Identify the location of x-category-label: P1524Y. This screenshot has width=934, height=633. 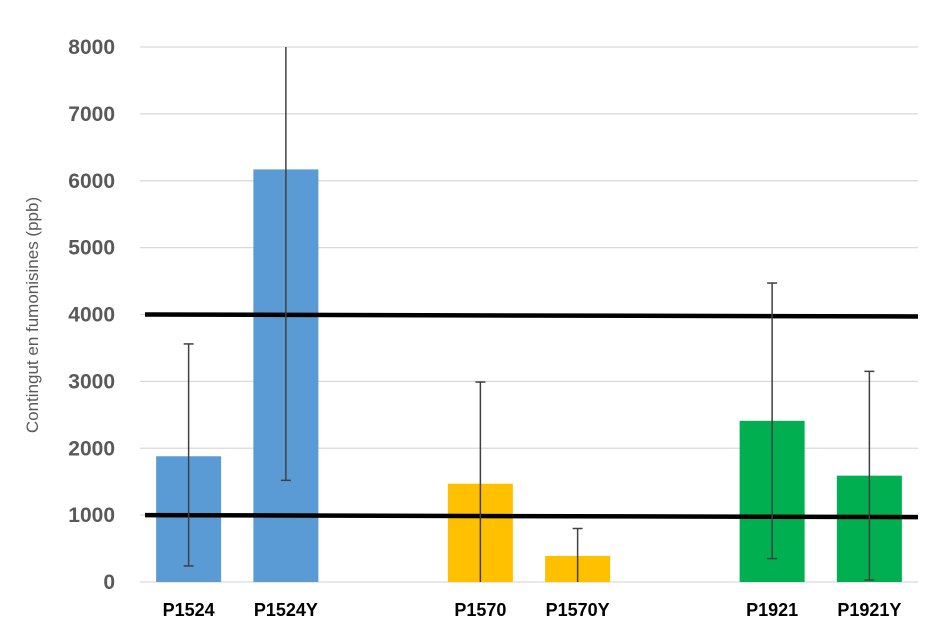
(286, 610).